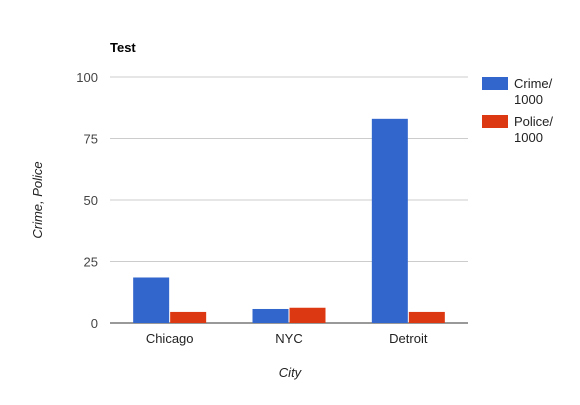 This screenshot has height=405, width=580. I want to click on x-tick-label: NYC, so click(288, 338).